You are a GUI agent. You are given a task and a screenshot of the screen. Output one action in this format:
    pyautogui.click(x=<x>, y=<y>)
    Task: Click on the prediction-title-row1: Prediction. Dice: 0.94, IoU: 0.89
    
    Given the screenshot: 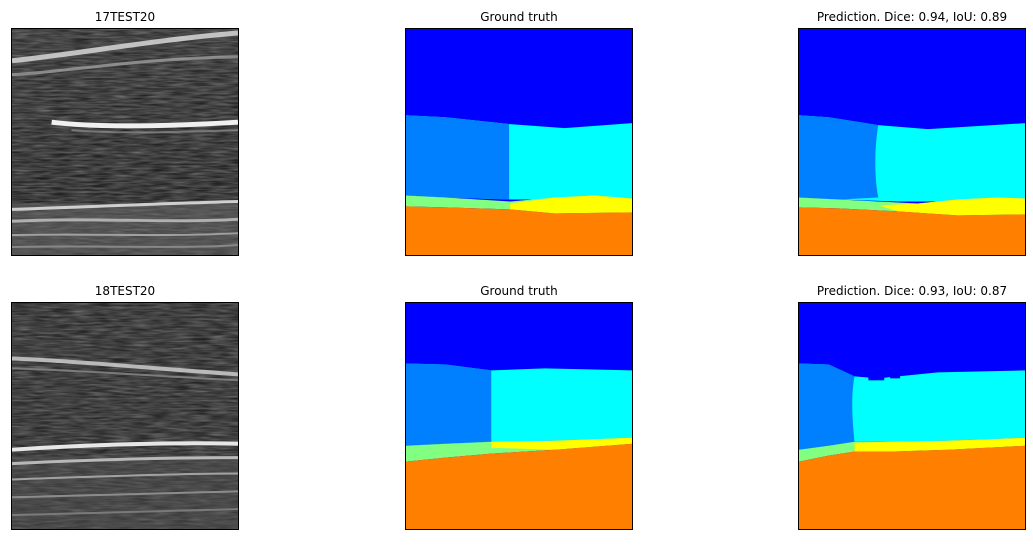 What is the action you would take?
    pyautogui.click(x=912, y=17)
    